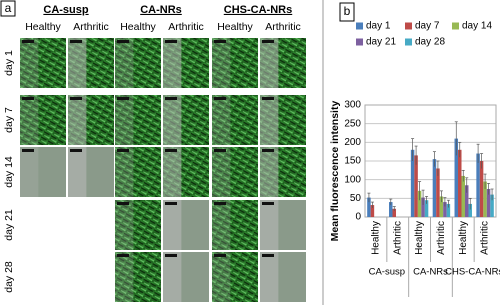 Image resolution: width=500 pixels, height=305 pixels. What do you see at coordinates (358, 217) in the screenshot?
I see `y-tick-label: 0` at bounding box center [358, 217].